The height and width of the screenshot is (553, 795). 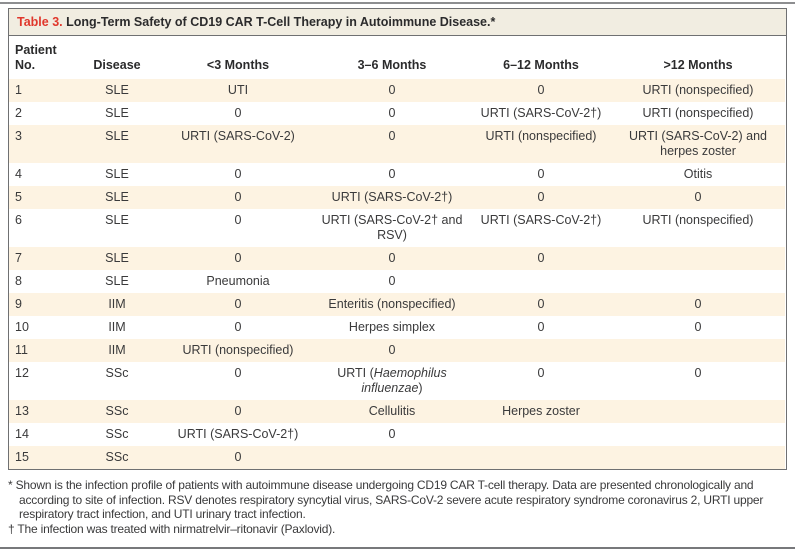 What do you see at coordinates (18, 197) in the screenshot?
I see `table-cell: 5` at bounding box center [18, 197].